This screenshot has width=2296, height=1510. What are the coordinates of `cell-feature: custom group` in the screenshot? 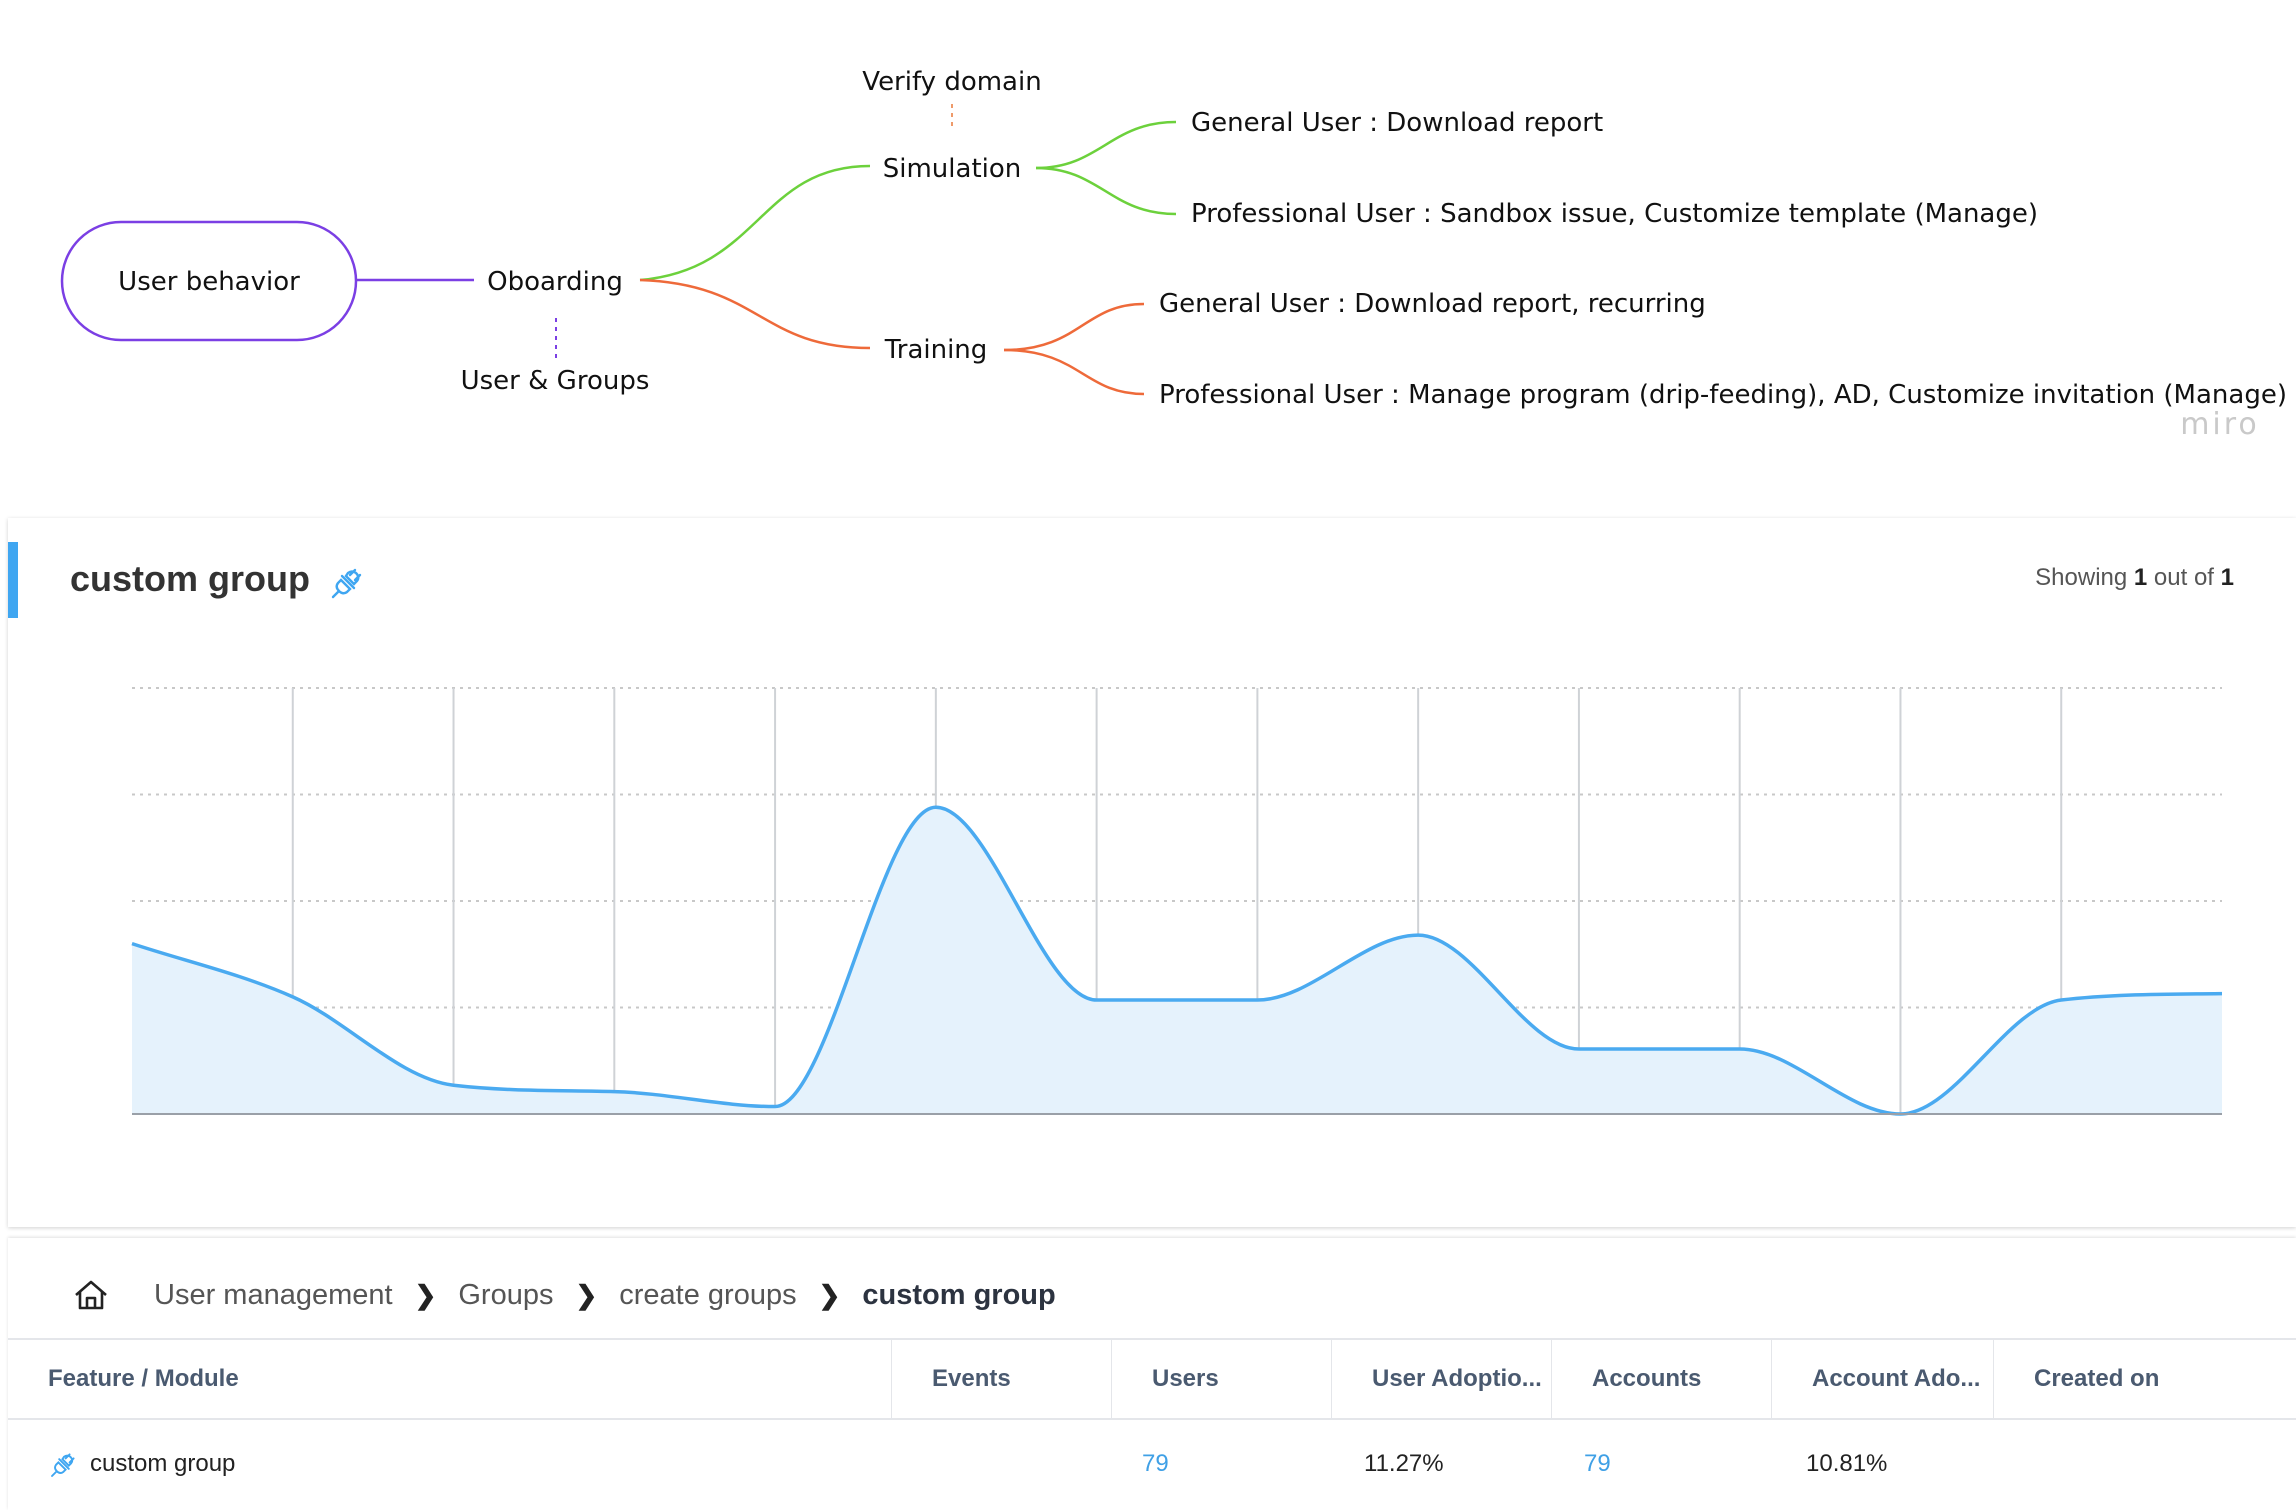 It's located at (163, 1463).